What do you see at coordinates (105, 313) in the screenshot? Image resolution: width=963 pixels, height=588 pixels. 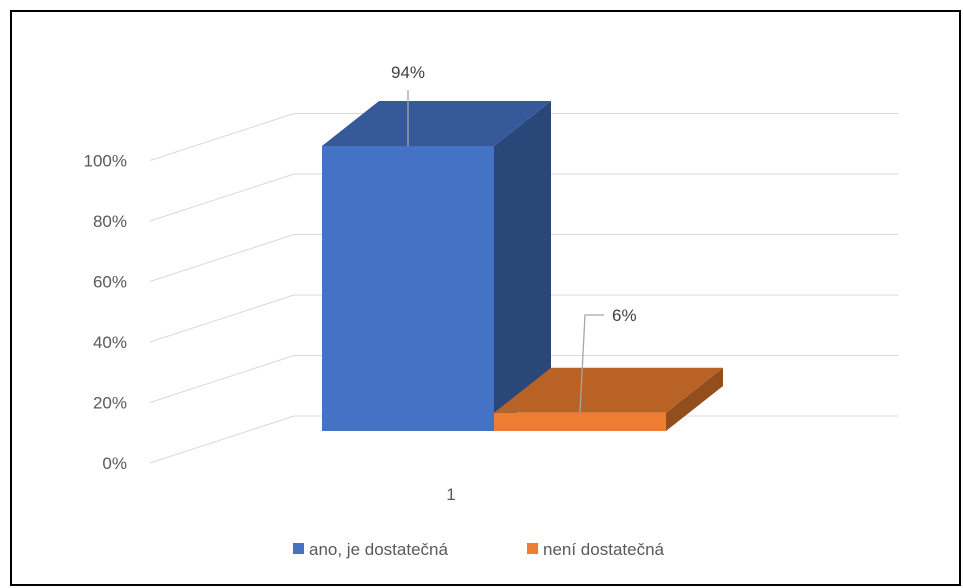 I see `y-axis-ticks: 0% 20% 40% 60% 80% 100%` at bounding box center [105, 313].